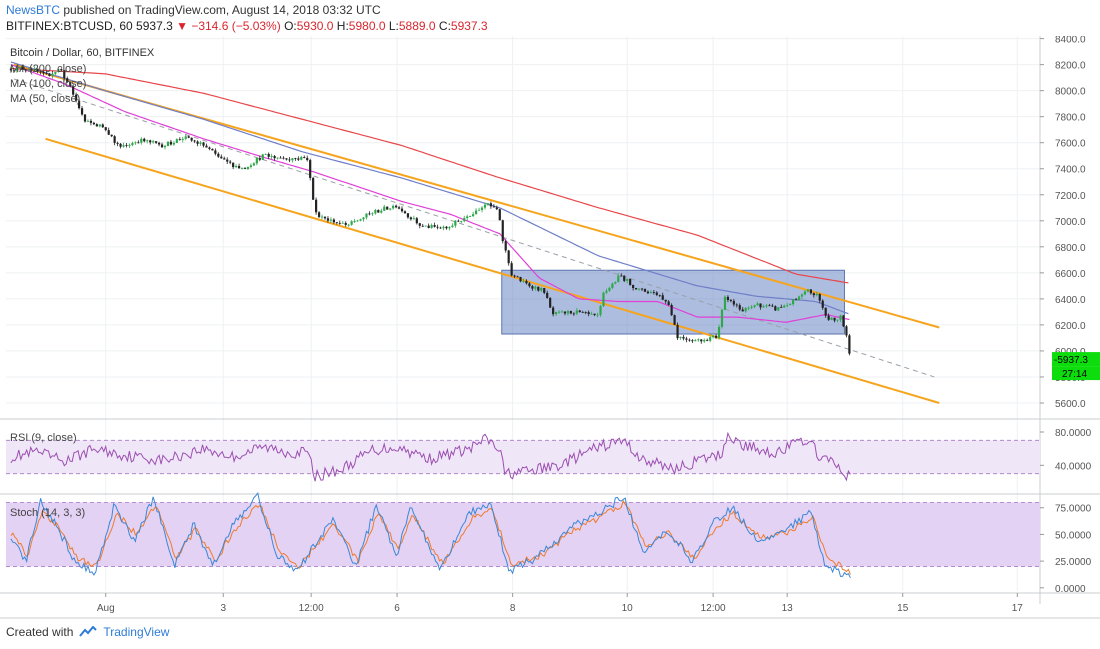 Image resolution: width=1100 pixels, height=649 pixels. I want to click on last-price-tag, so click(1076, 359).